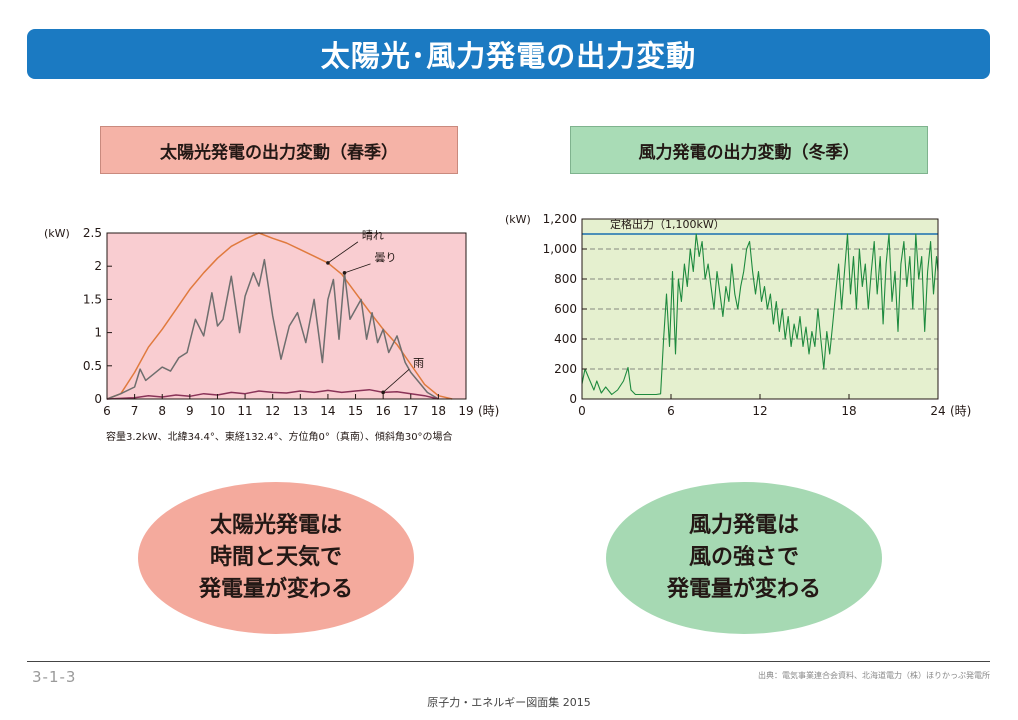 The height and width of the screenshot is (720, 1018). Describe the element at coordinates (355, 411) in the screenshot. I see `x-tick-label: 15` at that location.